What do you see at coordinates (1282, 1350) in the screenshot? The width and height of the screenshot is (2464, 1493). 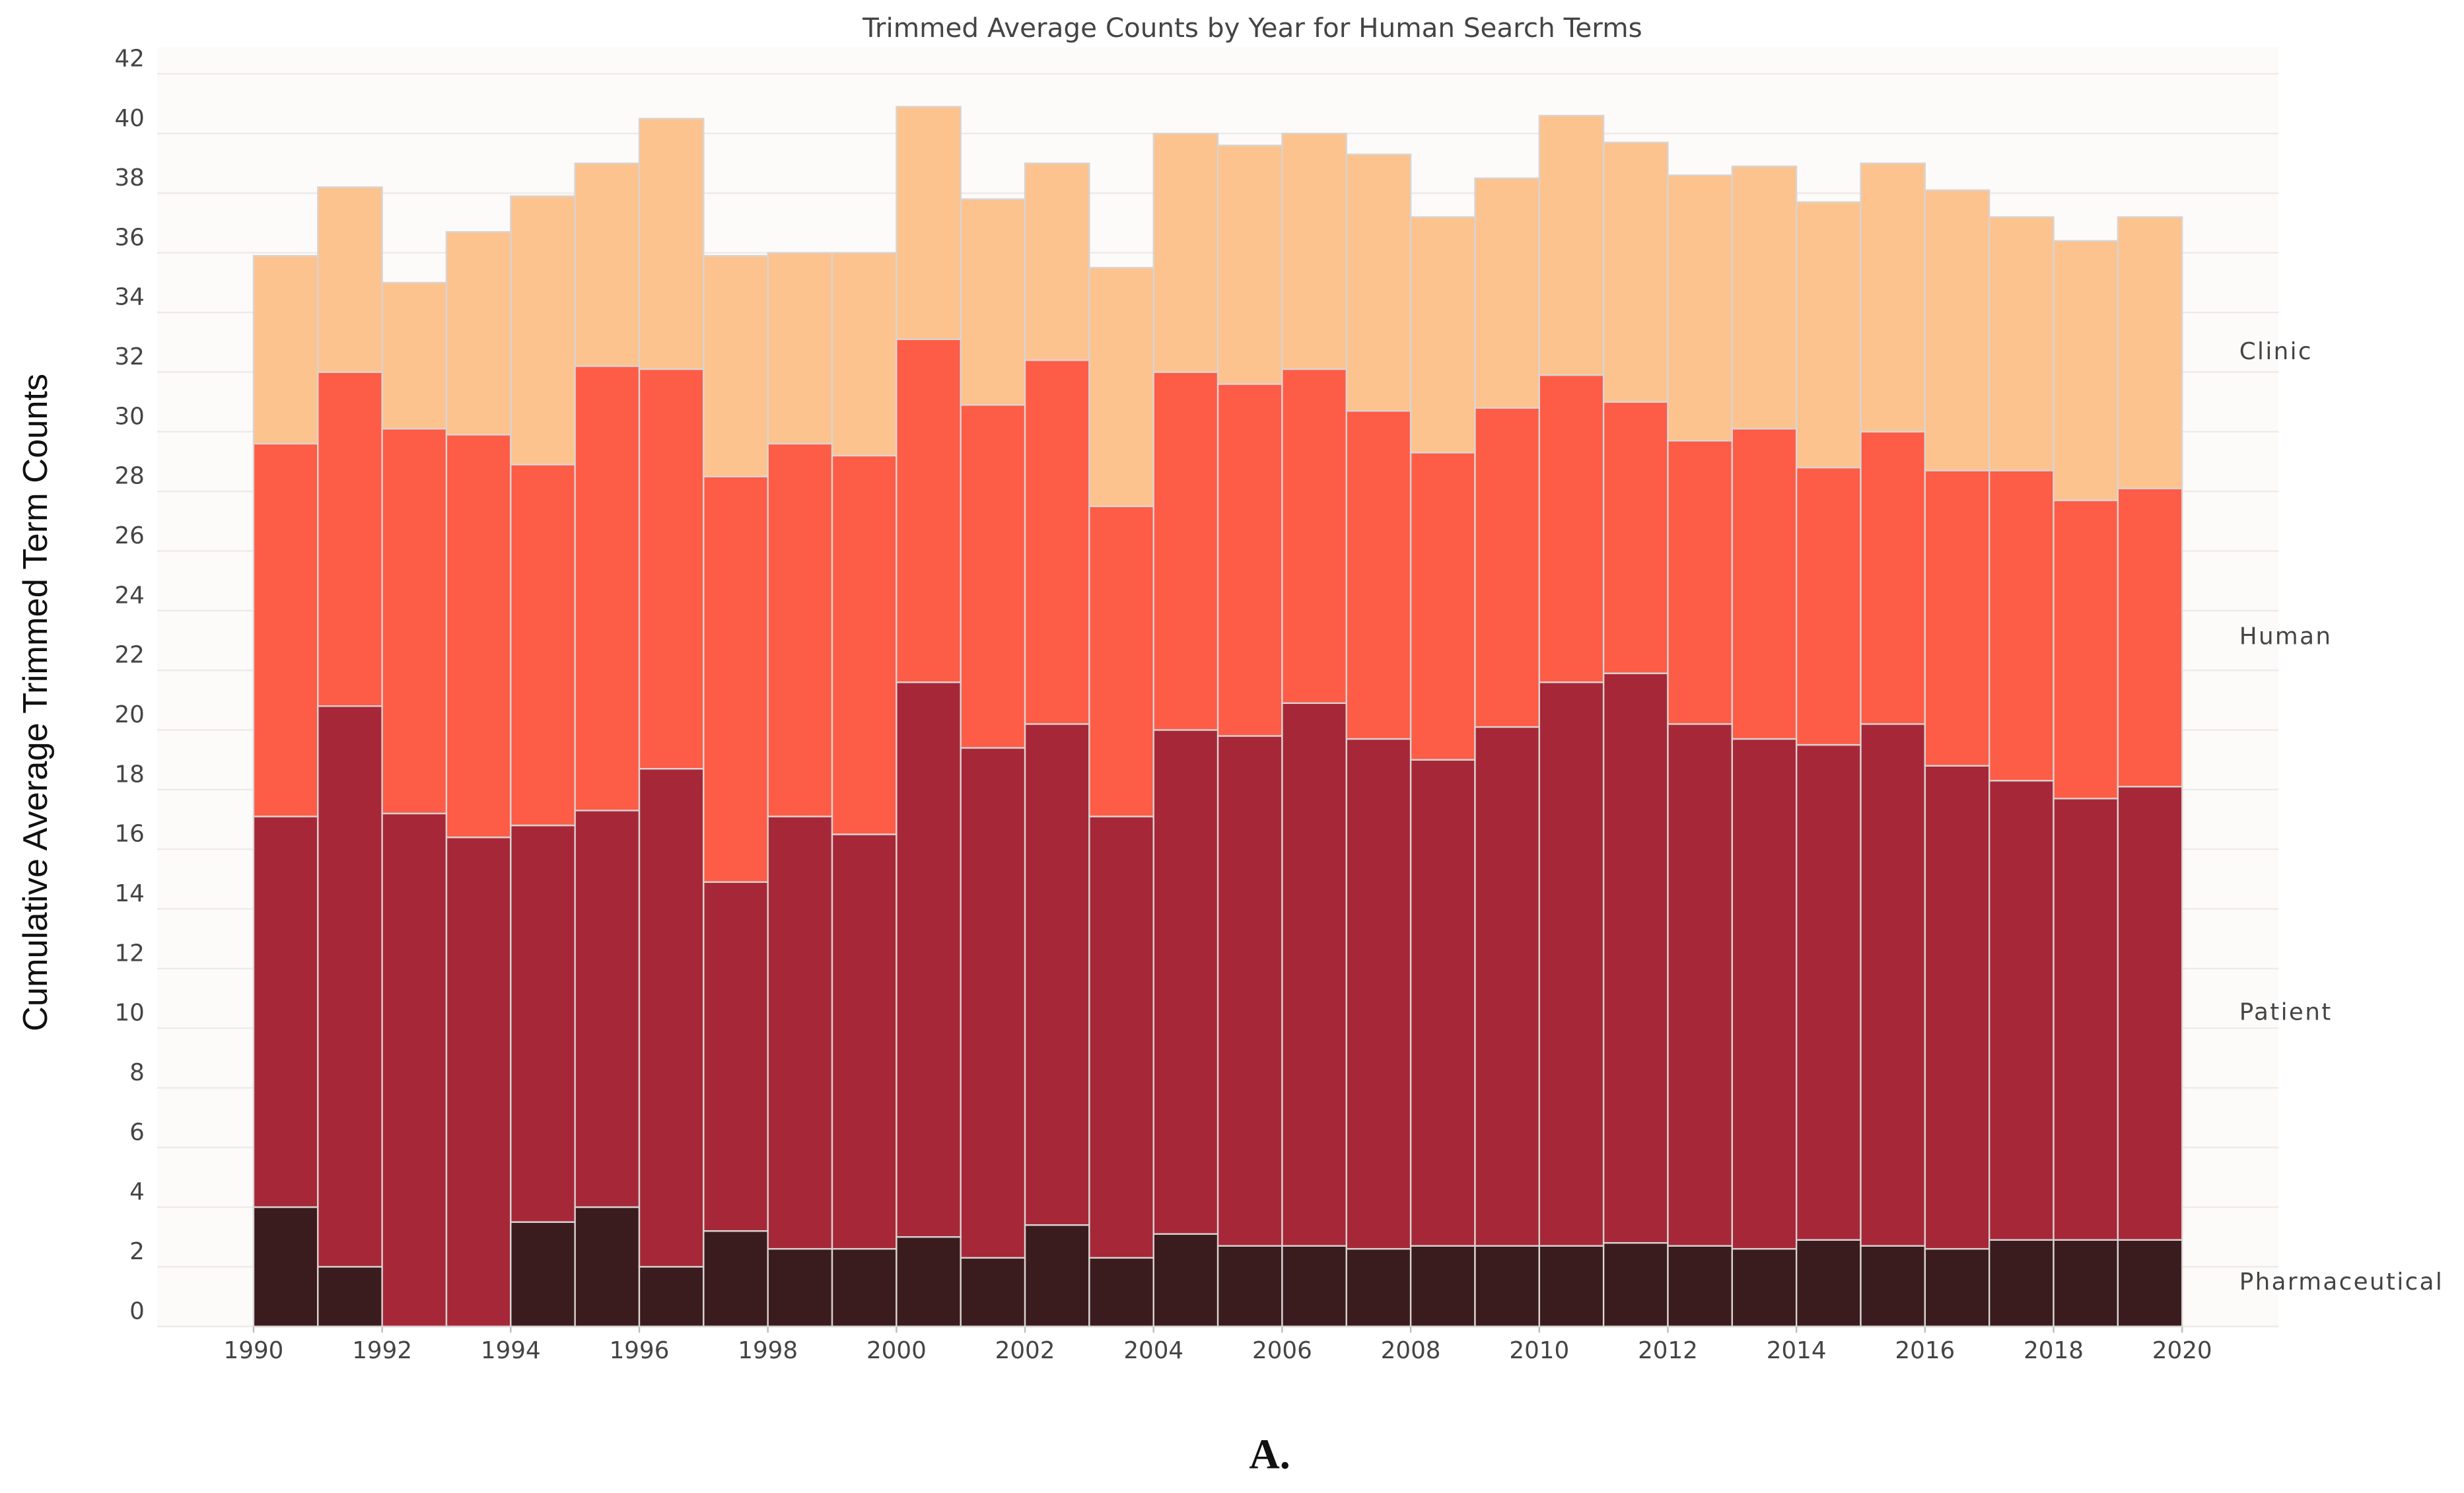 I see `x-tick-label: 2006` at bounding box center [1282, 1350].